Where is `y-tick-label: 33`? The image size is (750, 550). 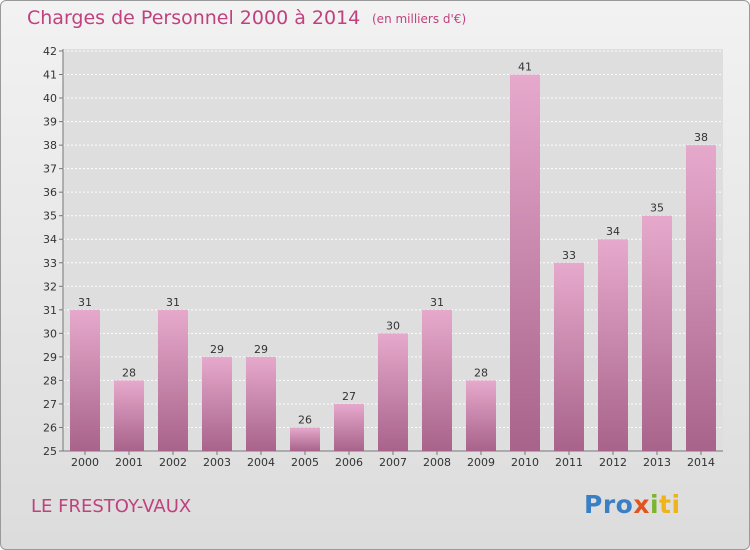 y-tick-label: 33 is located at coordinates (50, 263).